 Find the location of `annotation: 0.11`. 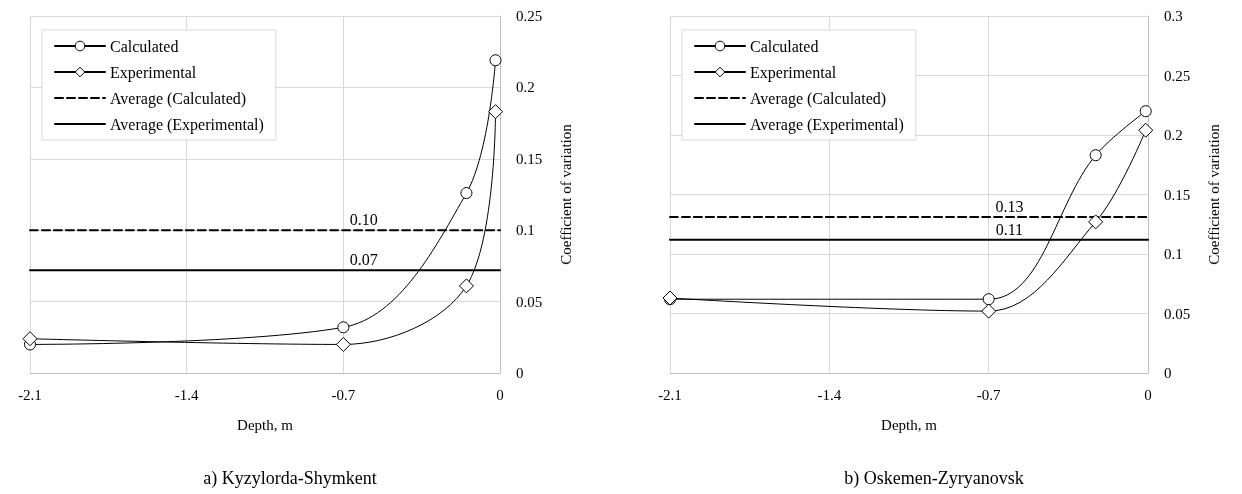

annotation: 0.11 is located at coordinates (1009, 229).